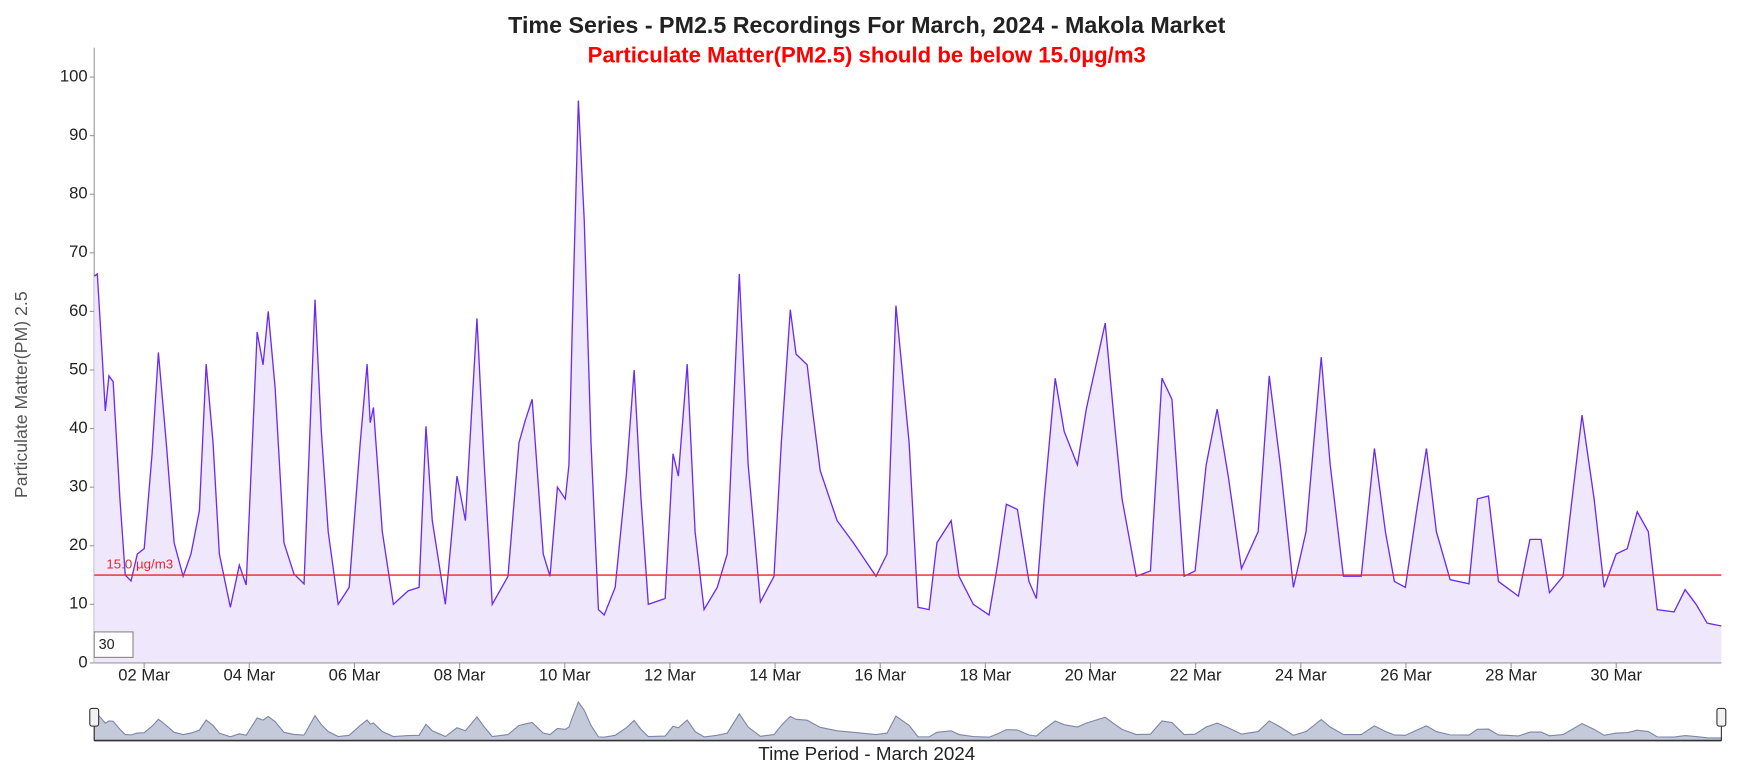 The image size is (1738, 775). I want to click on x-tick-label: 20 Mar, so click(1091, 675).